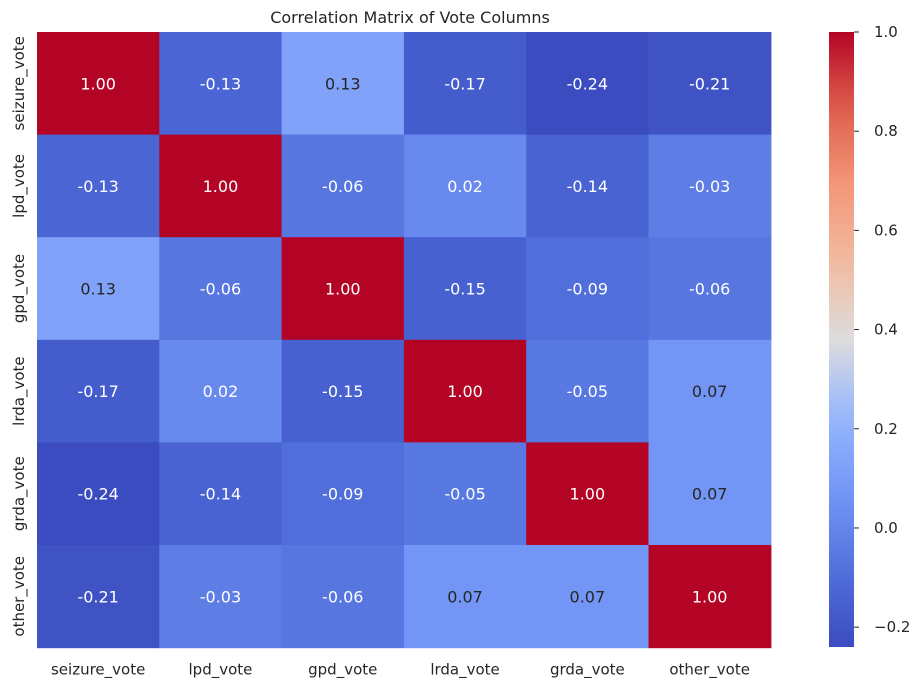  Describe the element at coordinates (19, 390) in the screenshot. I see `y-tick-label: lrda_vote` at that location.